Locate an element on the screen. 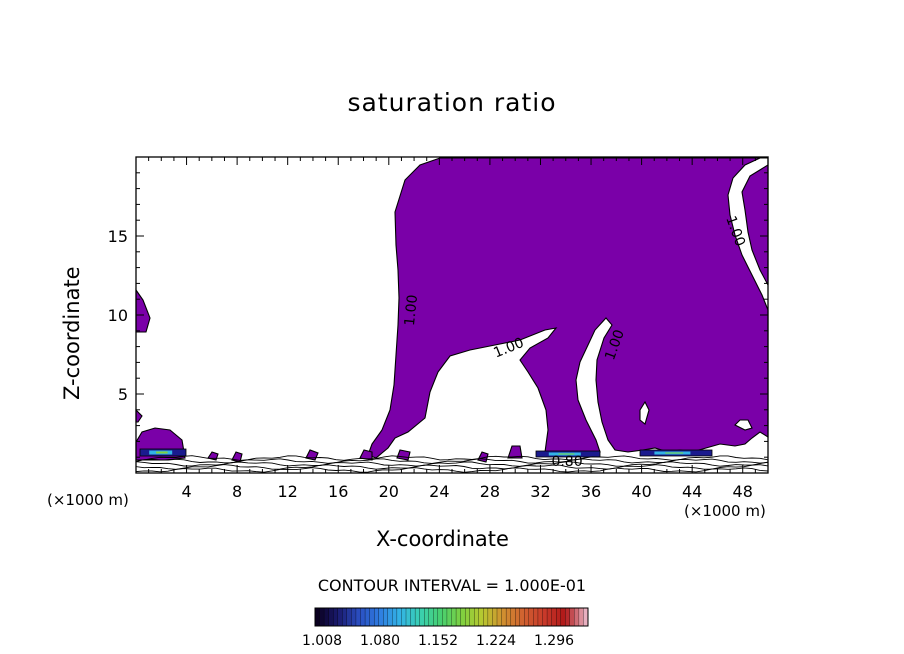 Image resolution: width=904 pixels, height=654 pixels. patch-mid is located at coordinates (568, 454).